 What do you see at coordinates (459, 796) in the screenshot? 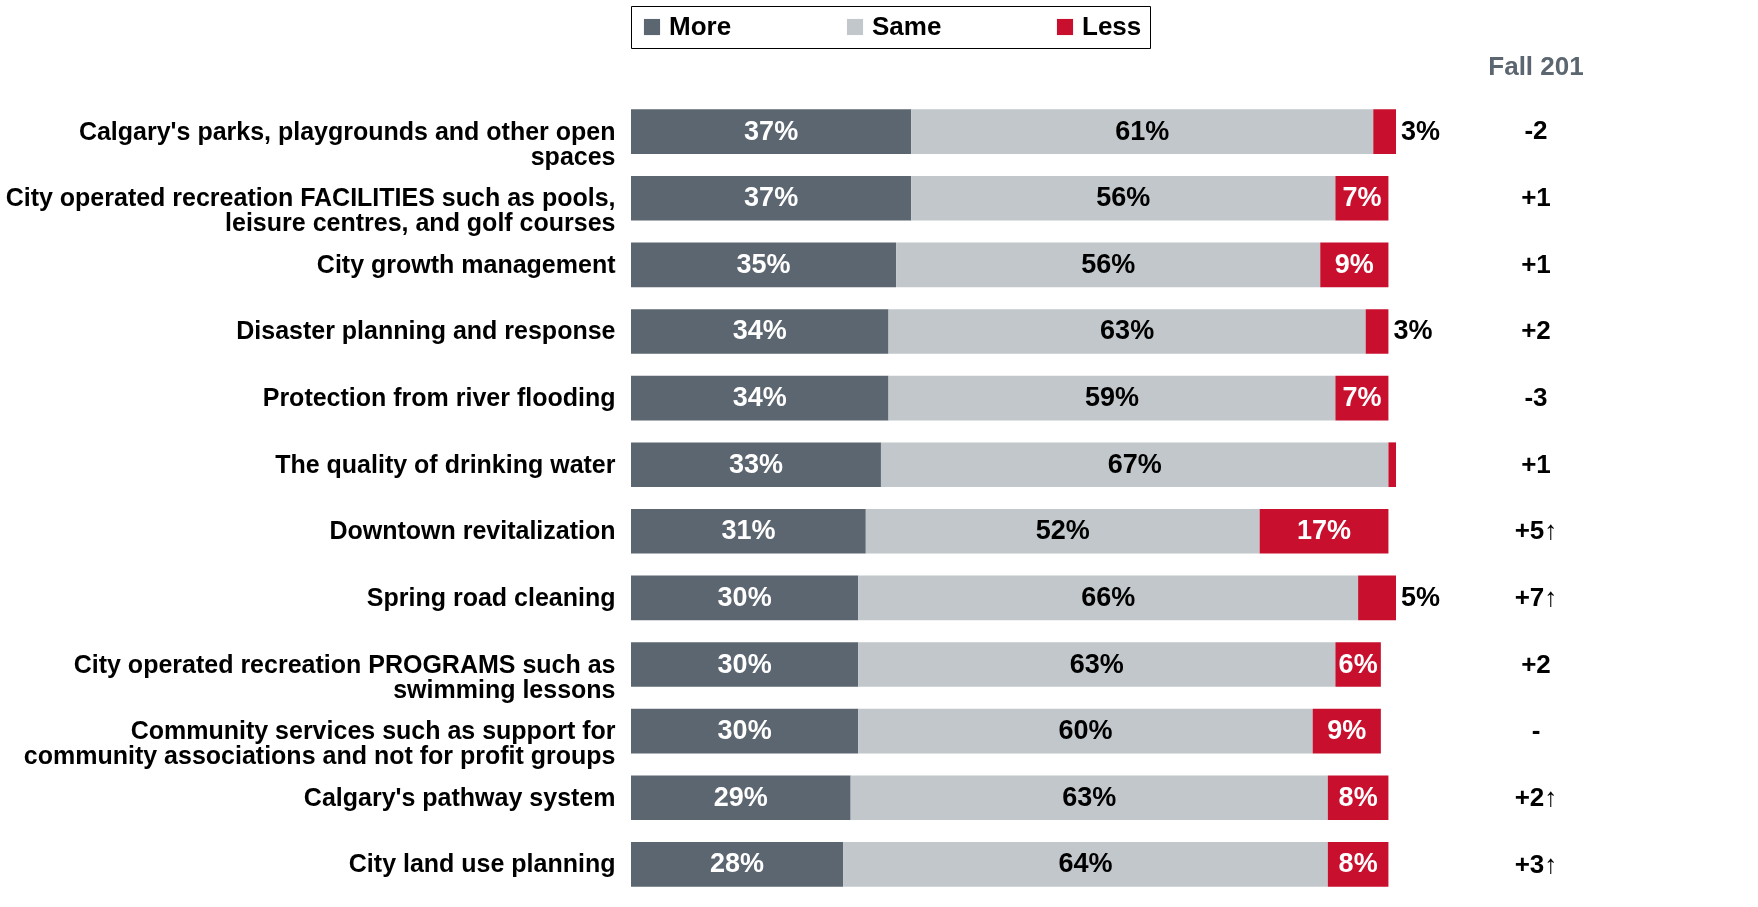
I see `y-tick-label: Calgary's pathway system` at bounding box center [459, 796].